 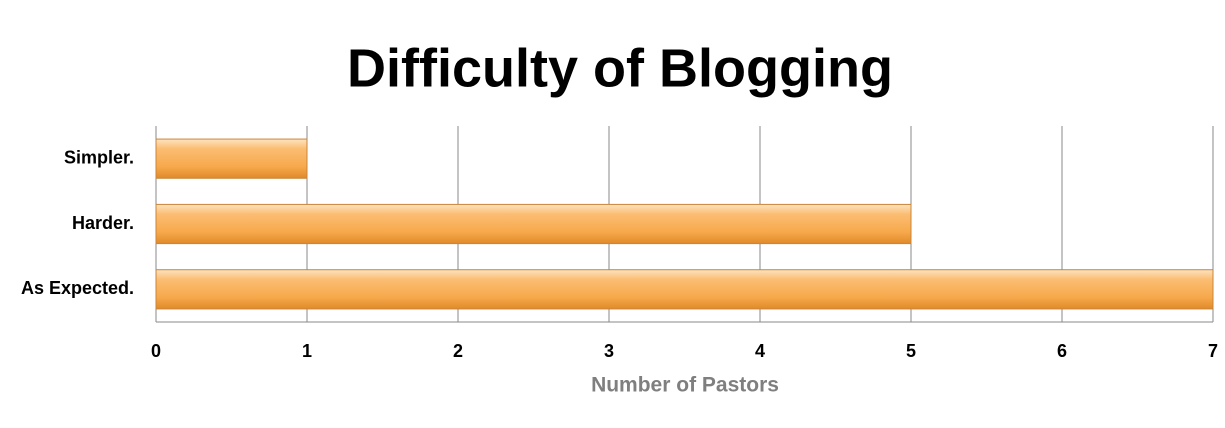 What do you see at coordinates (99, 157) in the screenshot?
I see `y-tick-label: Simpler.` at bounding box center [99, 157].